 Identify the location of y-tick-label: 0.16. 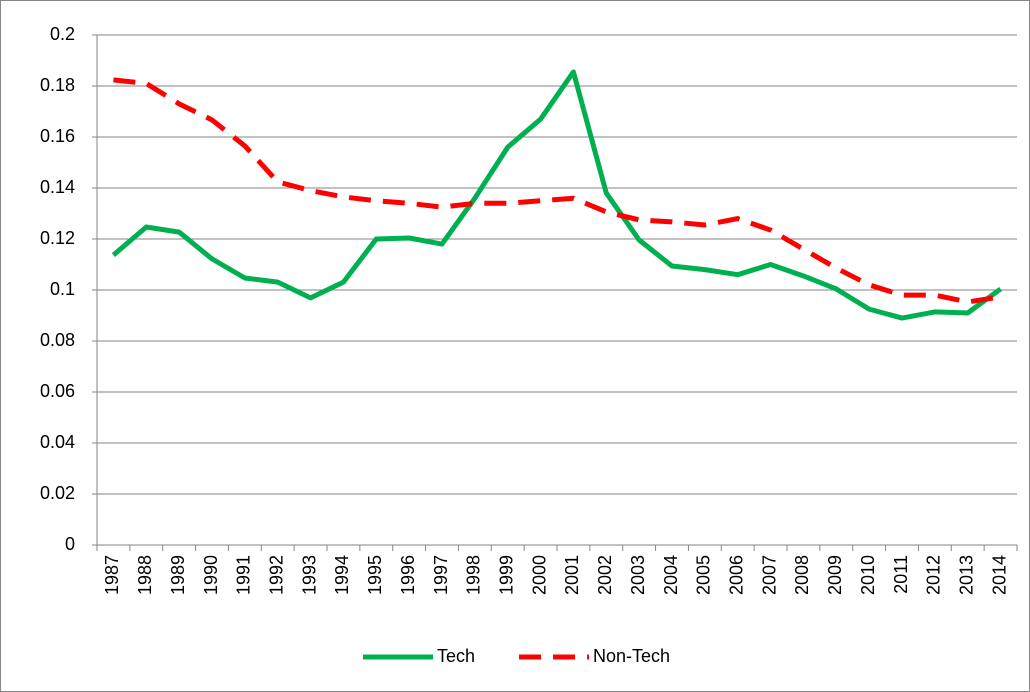
(57, 136).